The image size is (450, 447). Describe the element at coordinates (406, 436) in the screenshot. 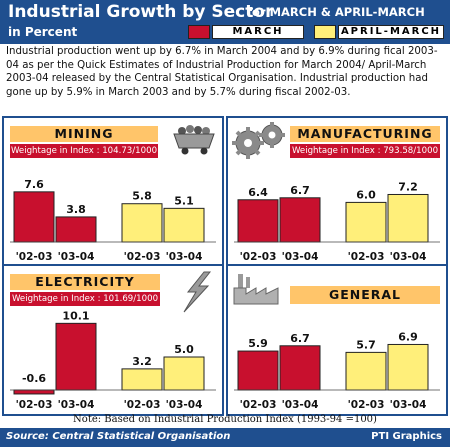

I see `graphics-credit: PTI Graphics` at that location.